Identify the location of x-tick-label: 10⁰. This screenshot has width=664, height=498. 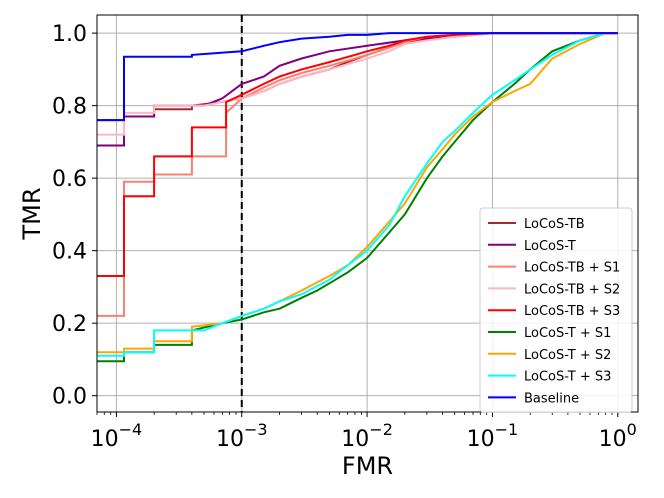
(618, 436).